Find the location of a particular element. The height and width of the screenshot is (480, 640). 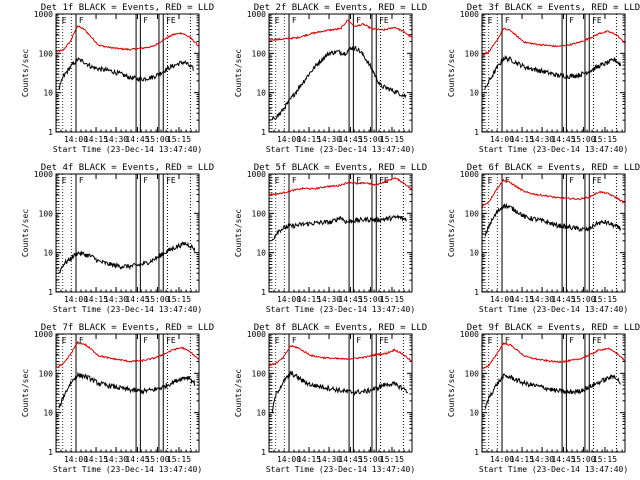

panel-title: Det 6f BLACK = Events, RED = LLD is located at coordinates (553, 168).